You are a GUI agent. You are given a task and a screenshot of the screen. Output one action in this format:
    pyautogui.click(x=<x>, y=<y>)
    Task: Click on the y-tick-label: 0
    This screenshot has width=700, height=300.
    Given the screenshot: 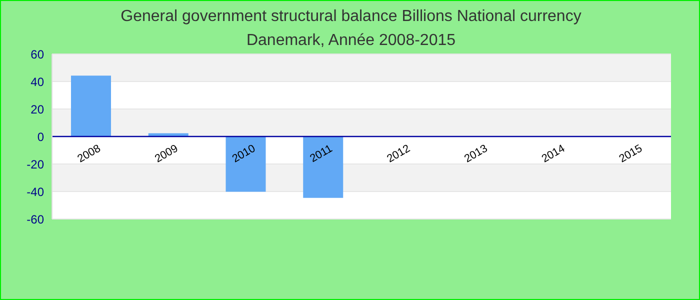 What is the action you would take?
    pyautogui.click(x=40, y=137)
    